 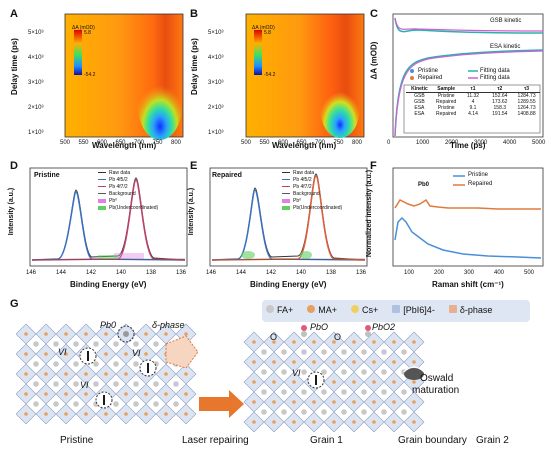 What do you see at coordinates (14, 66) in the screenshot?
I see `ylabel-a: Delay time (ps)` at bounding box center [14, 66].